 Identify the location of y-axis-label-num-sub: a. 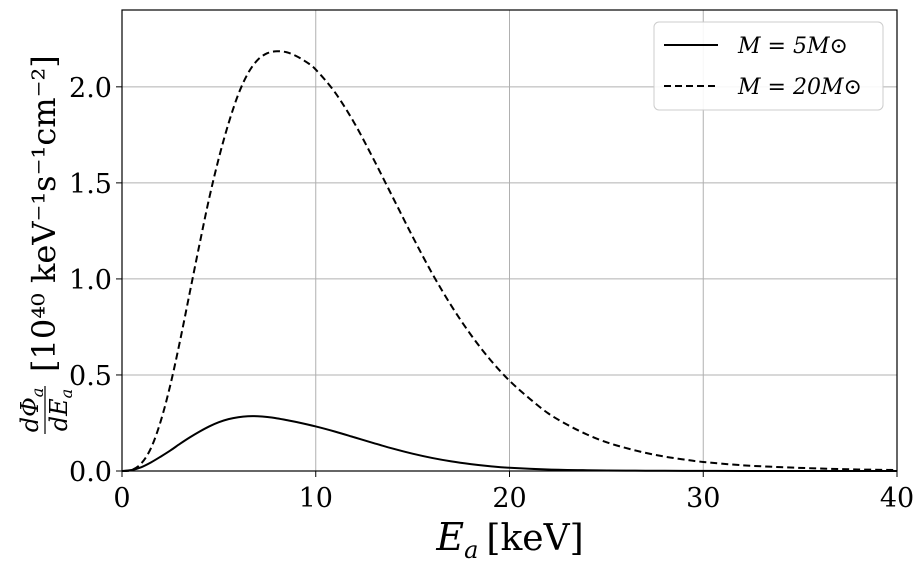
(37, 393).